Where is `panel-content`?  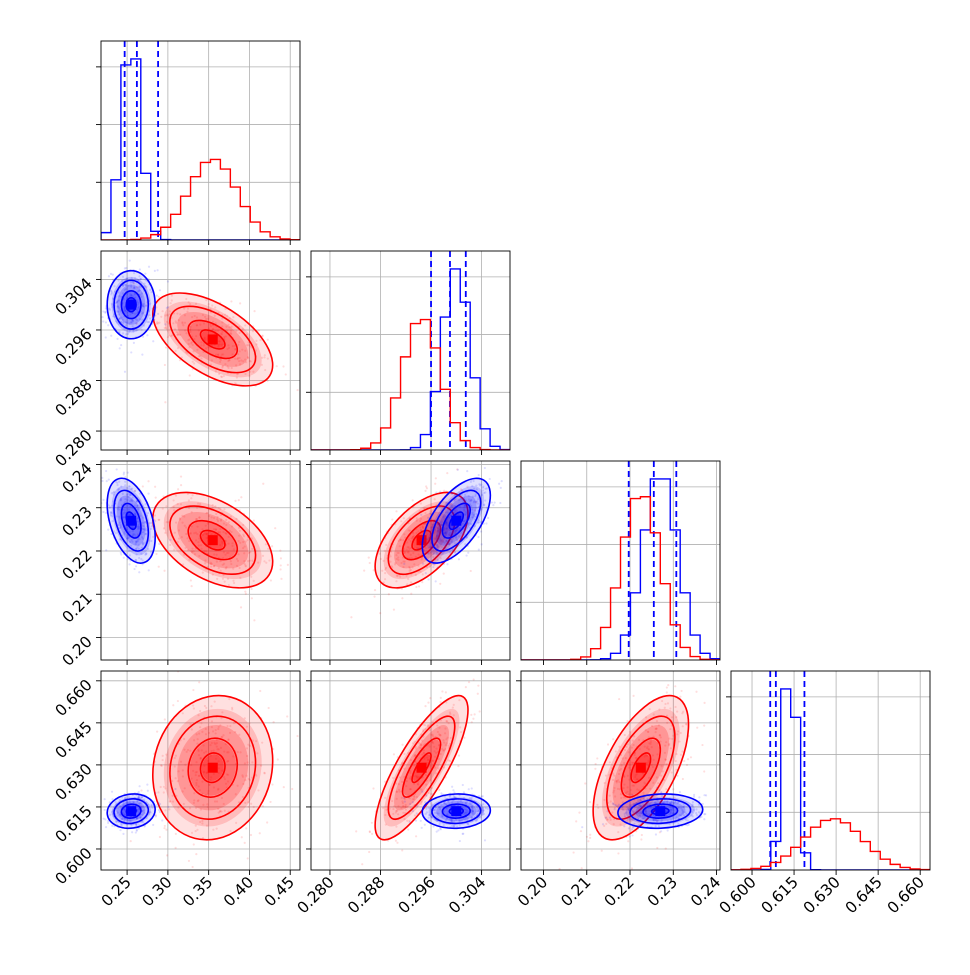
panel-content is located at coordinates (620, 560).